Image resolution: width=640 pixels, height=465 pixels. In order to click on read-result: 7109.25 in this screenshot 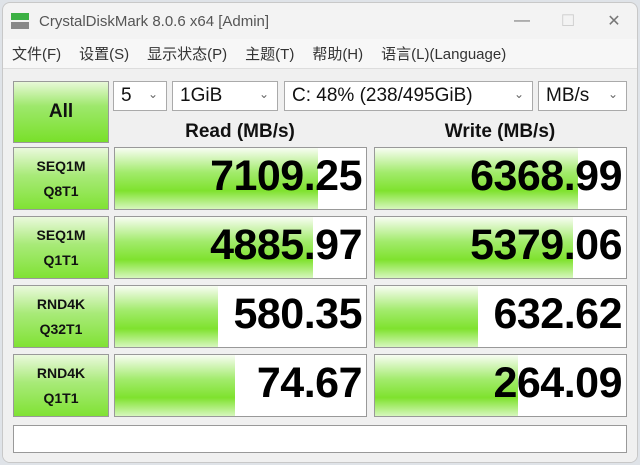, I will do `click(240, 178)`.